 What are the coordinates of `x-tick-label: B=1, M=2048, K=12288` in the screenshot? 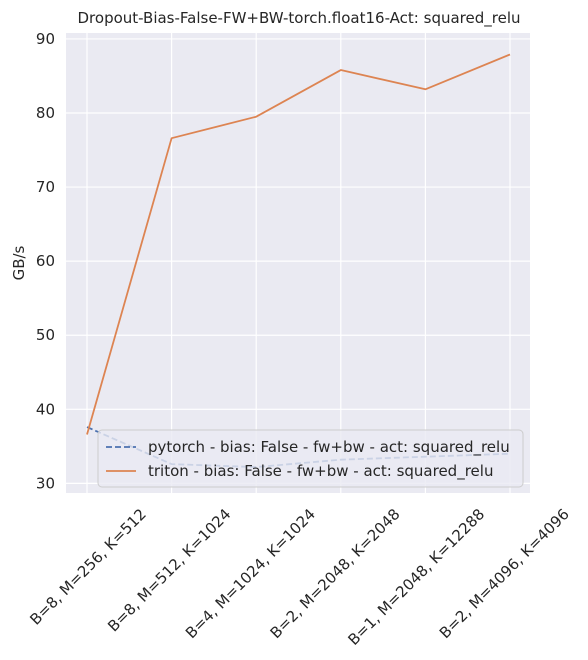 It's located at (416, 577).